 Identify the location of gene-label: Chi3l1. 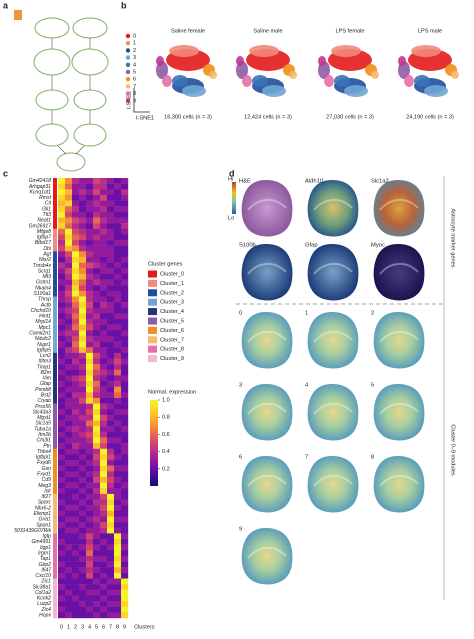
(44, 441).